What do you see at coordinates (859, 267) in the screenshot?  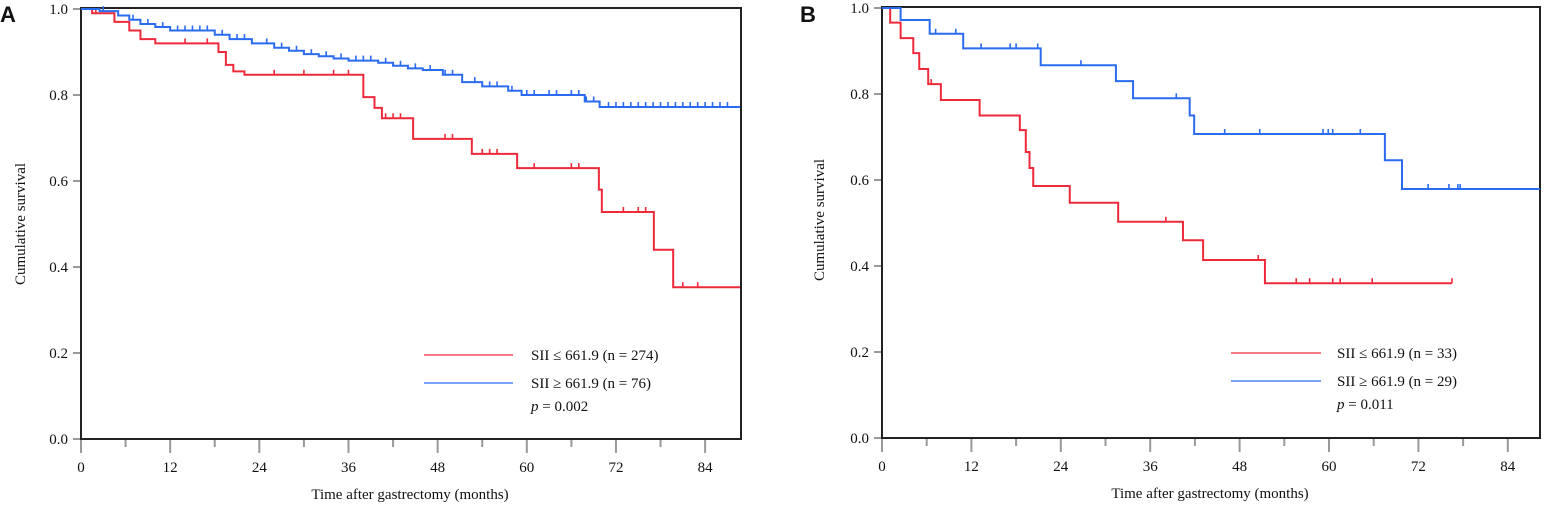 I see `y-tick-label-b: 0.4` at bounding box center [859, 267].